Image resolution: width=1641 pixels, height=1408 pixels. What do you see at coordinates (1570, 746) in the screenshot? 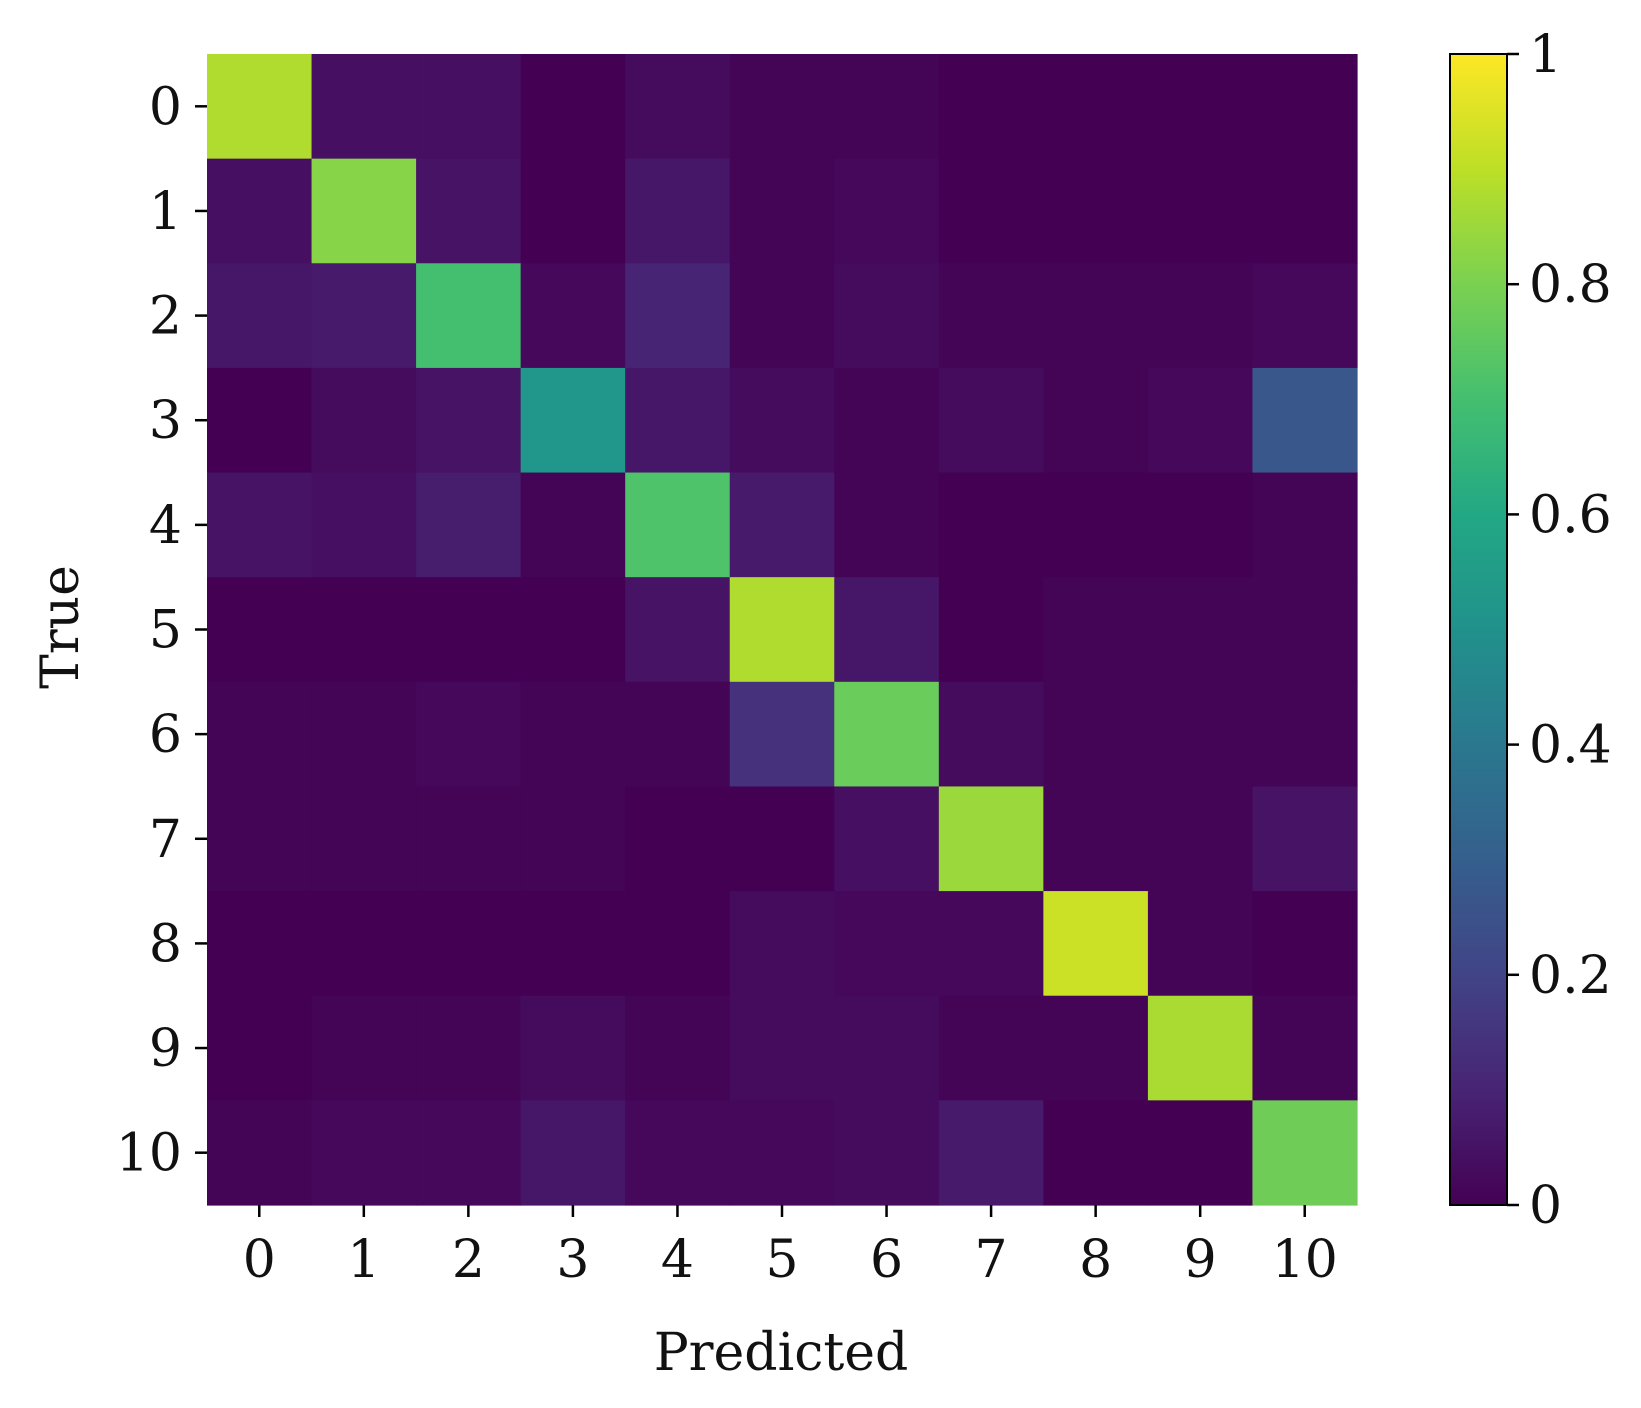
I see `colorbar-tick-label: 0.4` at bounding box center [1570, 746].